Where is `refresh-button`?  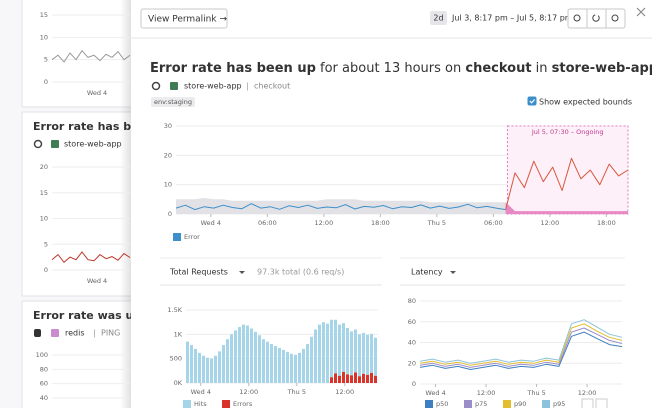 refresh-button is located at coordinates (596, 18).